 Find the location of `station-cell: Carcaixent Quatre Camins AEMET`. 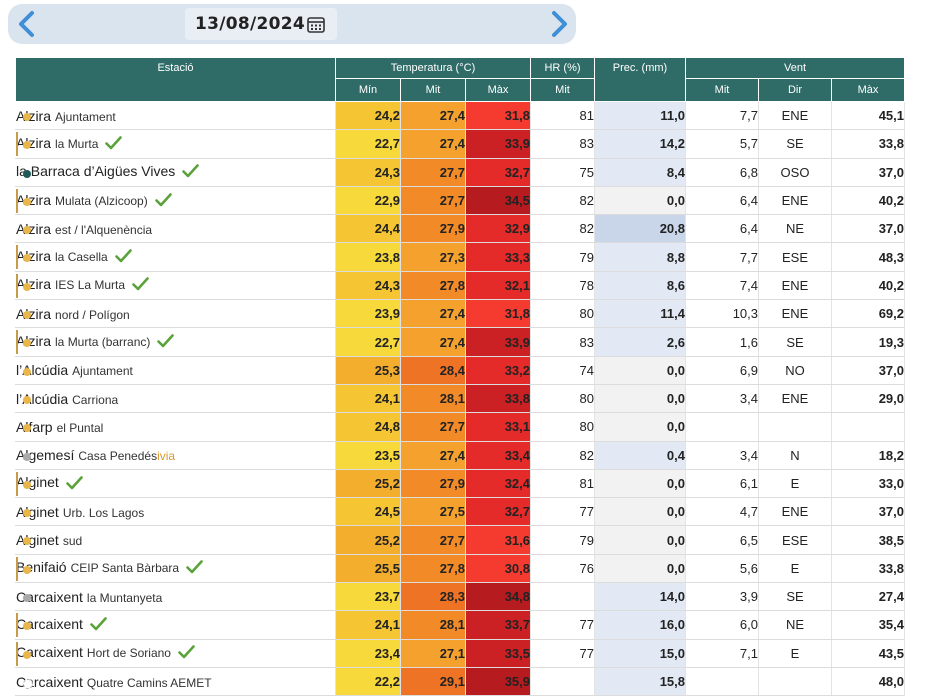

station-cell: Carcaixent Quatre Camins AEMET is located at coordinates (175, 682).